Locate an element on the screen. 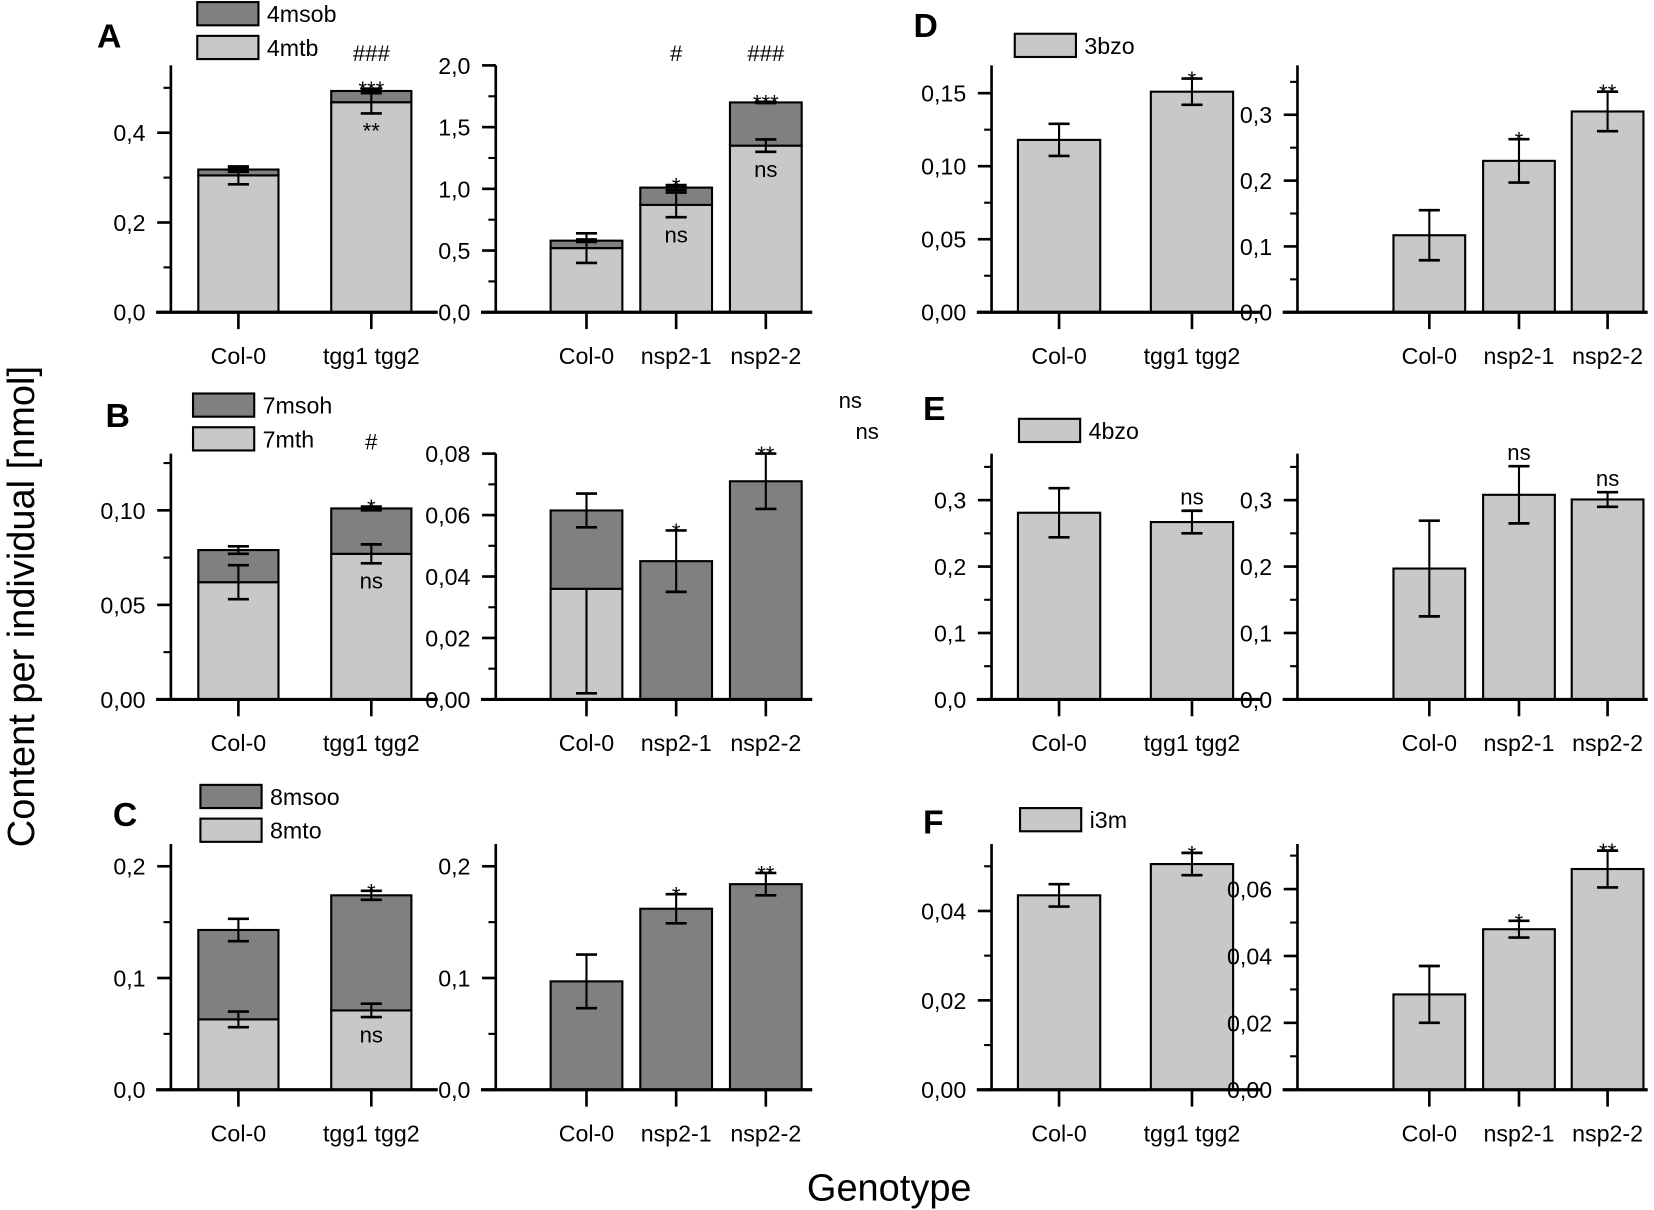  chart-panel-d-left: 0,00 0,05 0,10 0,15 Col-0 tgg1 tgg2 * 3bzo is located at coordinates (1091, 200).